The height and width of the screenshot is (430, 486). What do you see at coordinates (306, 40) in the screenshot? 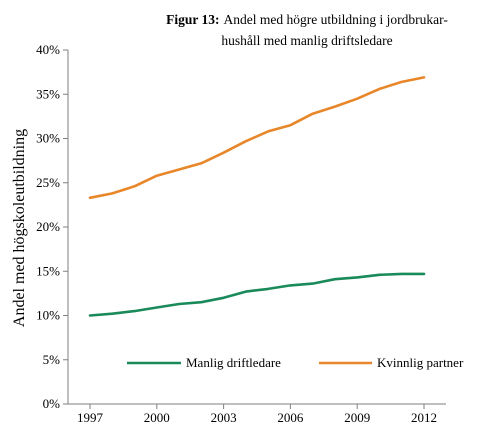
I see `chart-title-line-2: hushåll med manlig driftsledare` at bounding box center [306, 40].